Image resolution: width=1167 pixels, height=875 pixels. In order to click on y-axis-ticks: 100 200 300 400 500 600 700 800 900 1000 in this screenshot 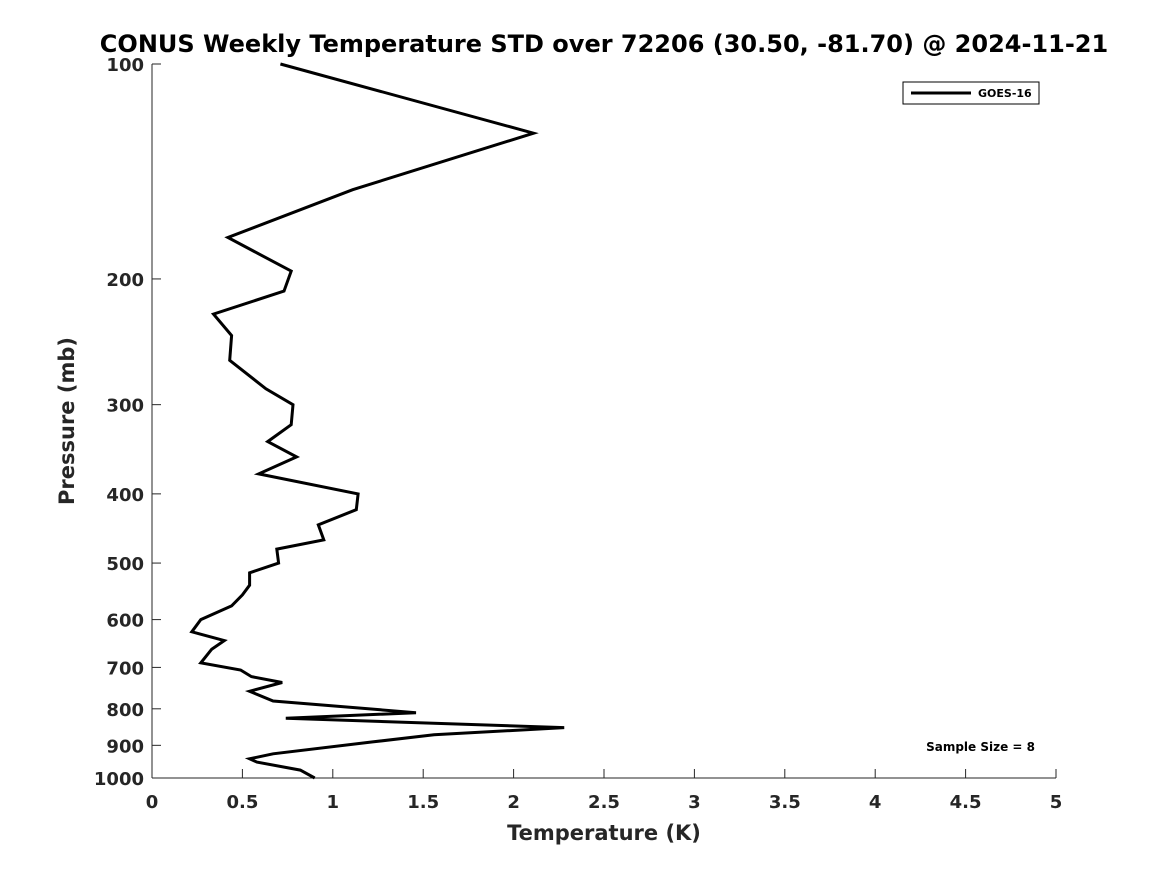, I will do `click(127, 422)`.